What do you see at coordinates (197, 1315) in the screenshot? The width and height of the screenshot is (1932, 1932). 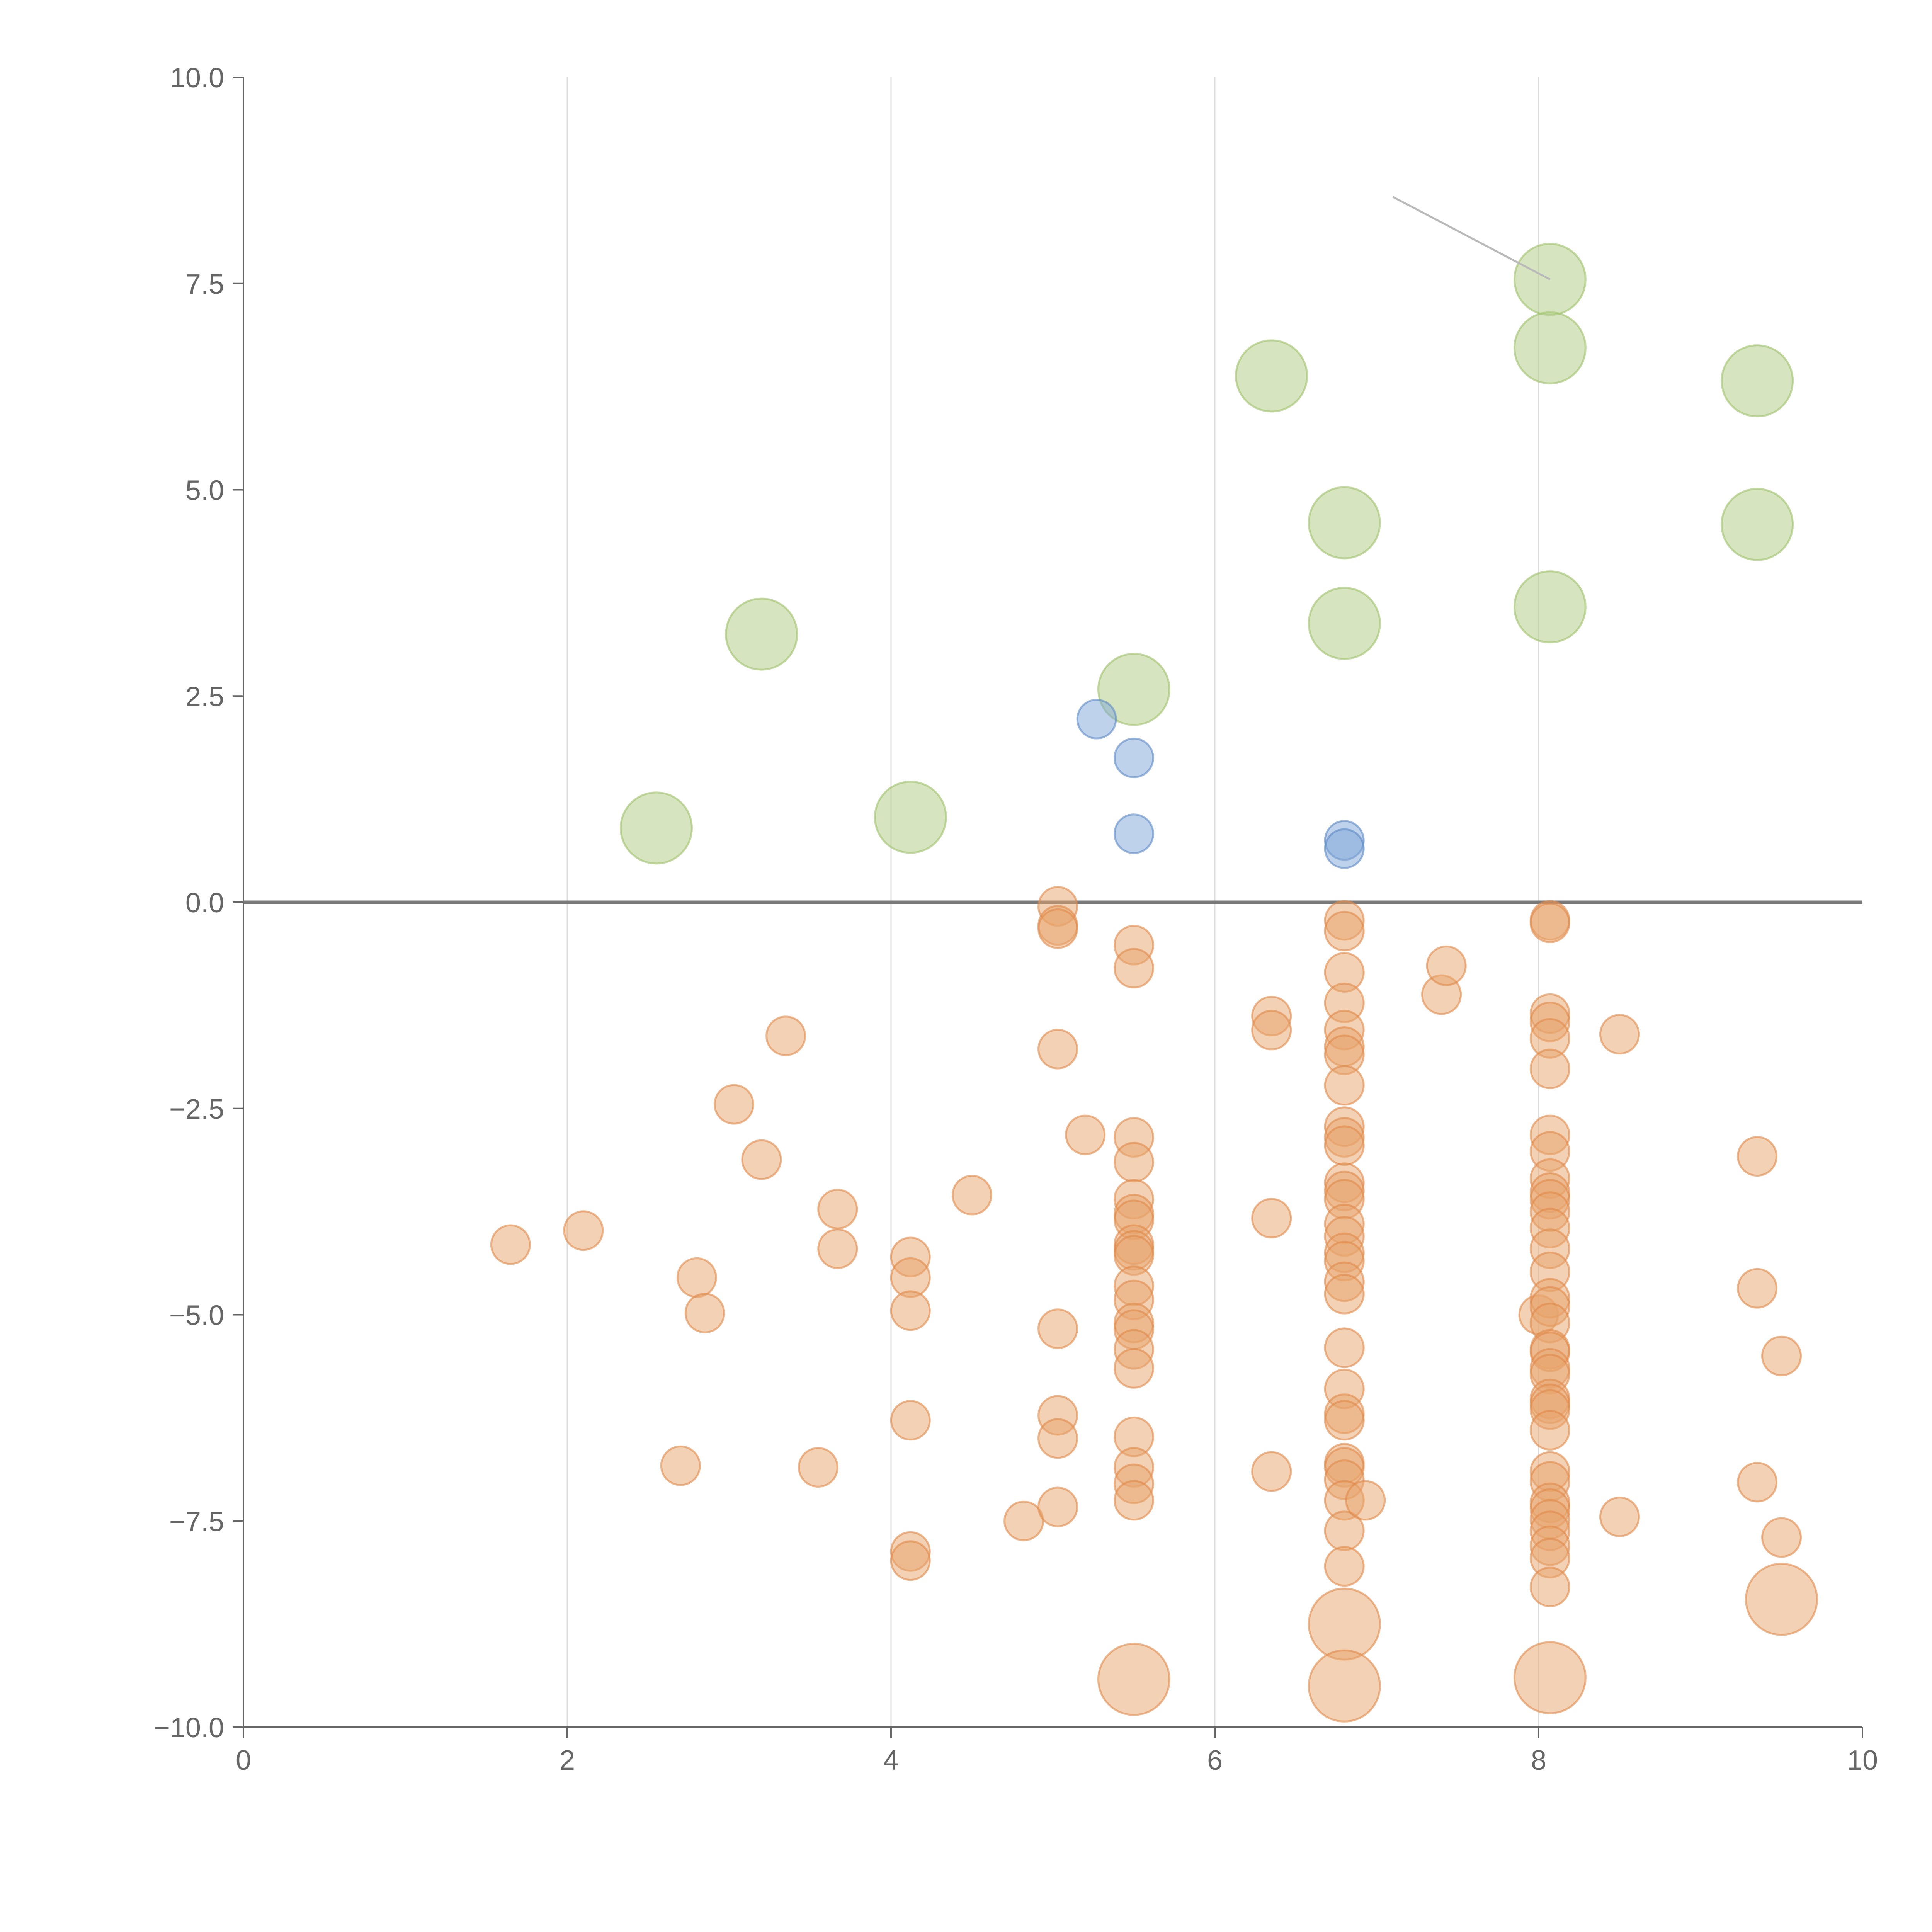 I see `y-tick-label: −5.0` at bounding box center [197, 1315].